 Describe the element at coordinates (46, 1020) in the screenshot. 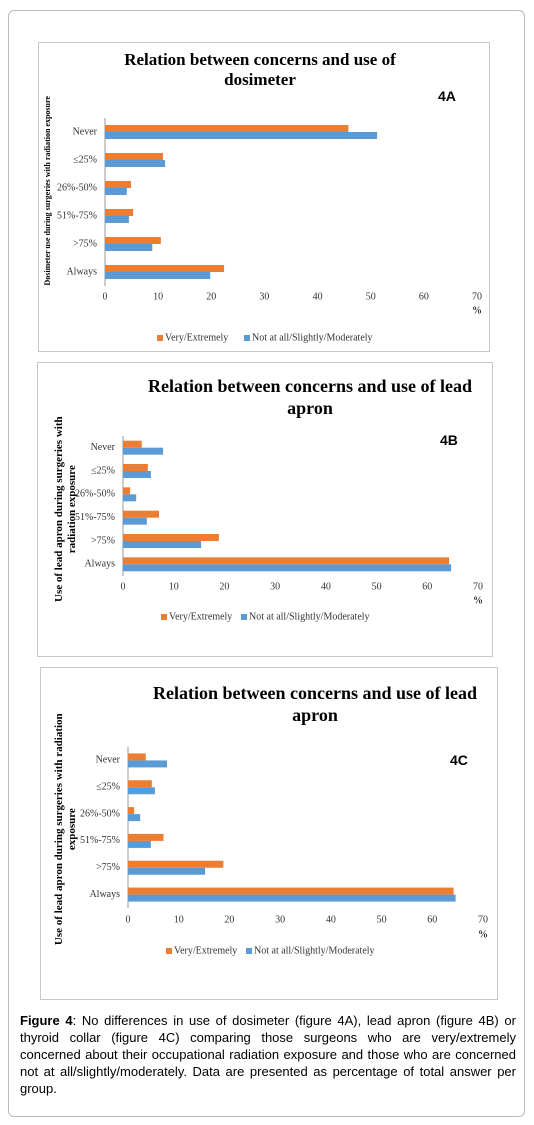

I see `caption-label: Figure 4` at that location.